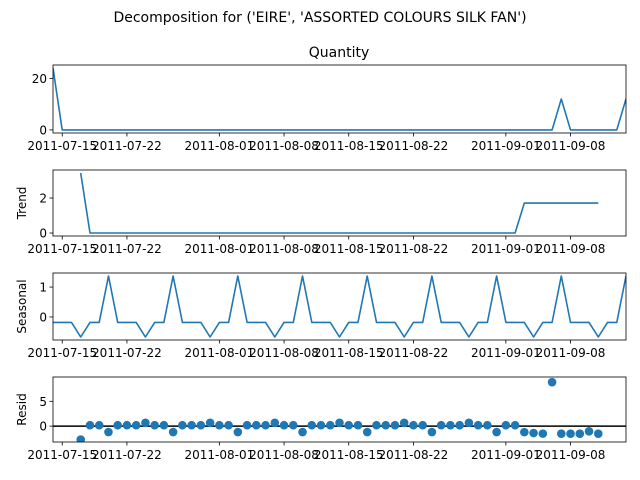 The image size is (640, 480). I want to click on series-line-seasonal, so click(339, 306).